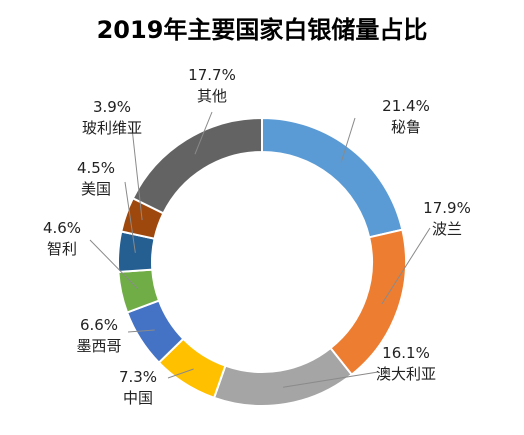 Image resolution: width=524 pixels, height=435 pixels. Describe the element at coordinates (62, 249) in the screenshot. I see `slice-6-category-label: 智利` at that location.